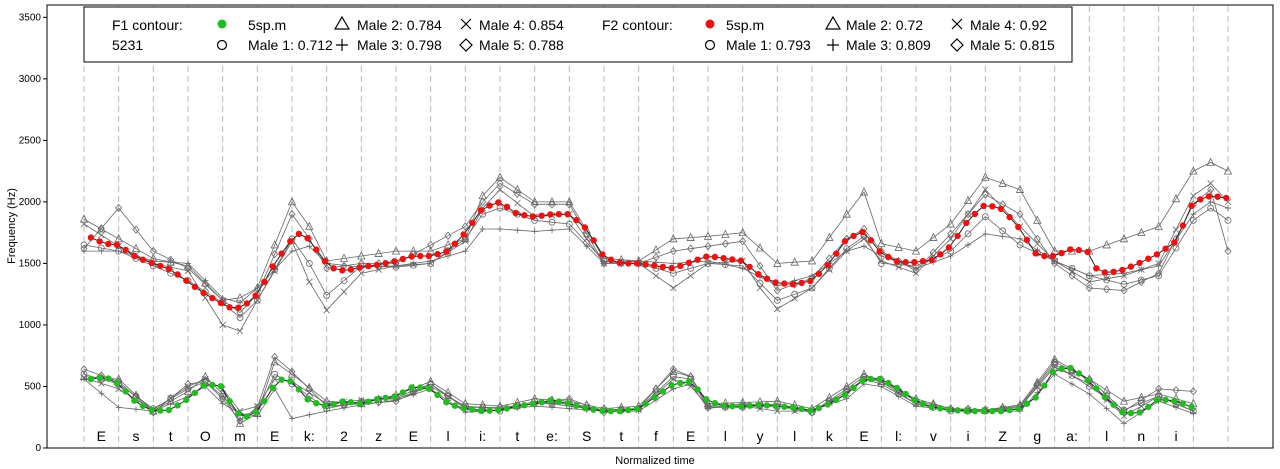 The width and height of the screenshot is (1280, 469). I want to click on legend-f2-male4: Male 4: 0.92, so click(1008, 25).